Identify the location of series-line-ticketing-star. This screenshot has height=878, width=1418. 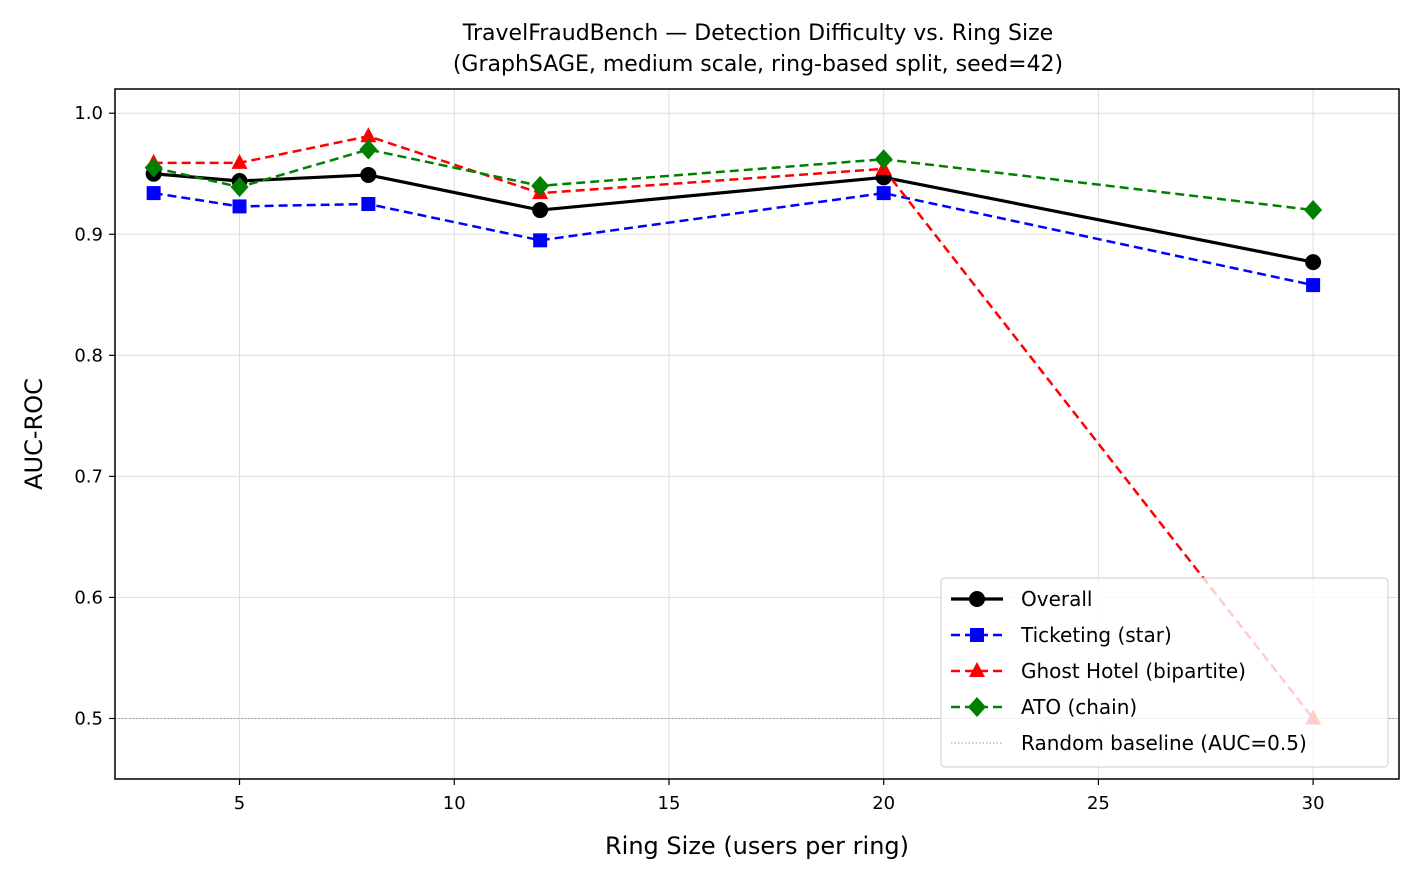
(733, 239).